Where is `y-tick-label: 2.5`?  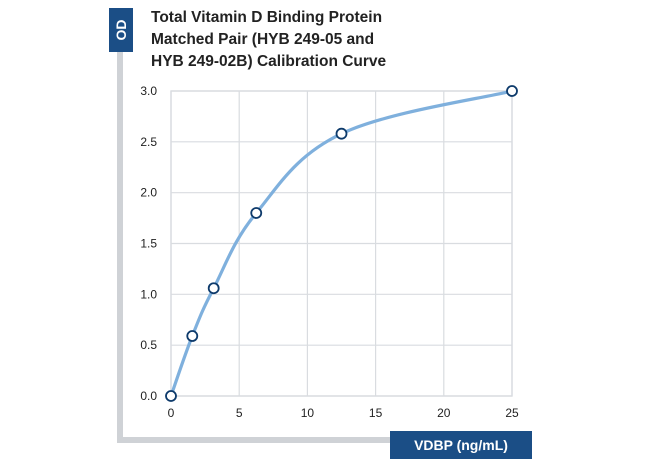 y-tick-label: 2.5 is located at coordinates (148, 142).